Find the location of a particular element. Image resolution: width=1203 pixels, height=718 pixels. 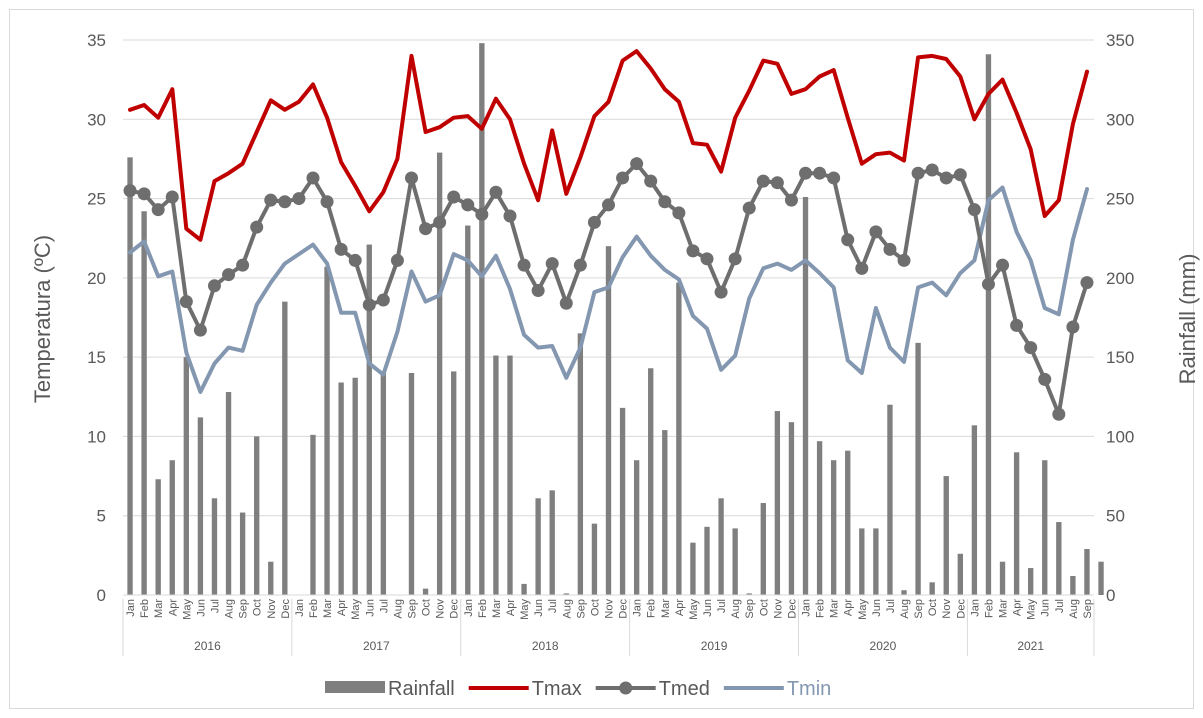

left-tick-label: 35 is located at coordinates (96, 40).